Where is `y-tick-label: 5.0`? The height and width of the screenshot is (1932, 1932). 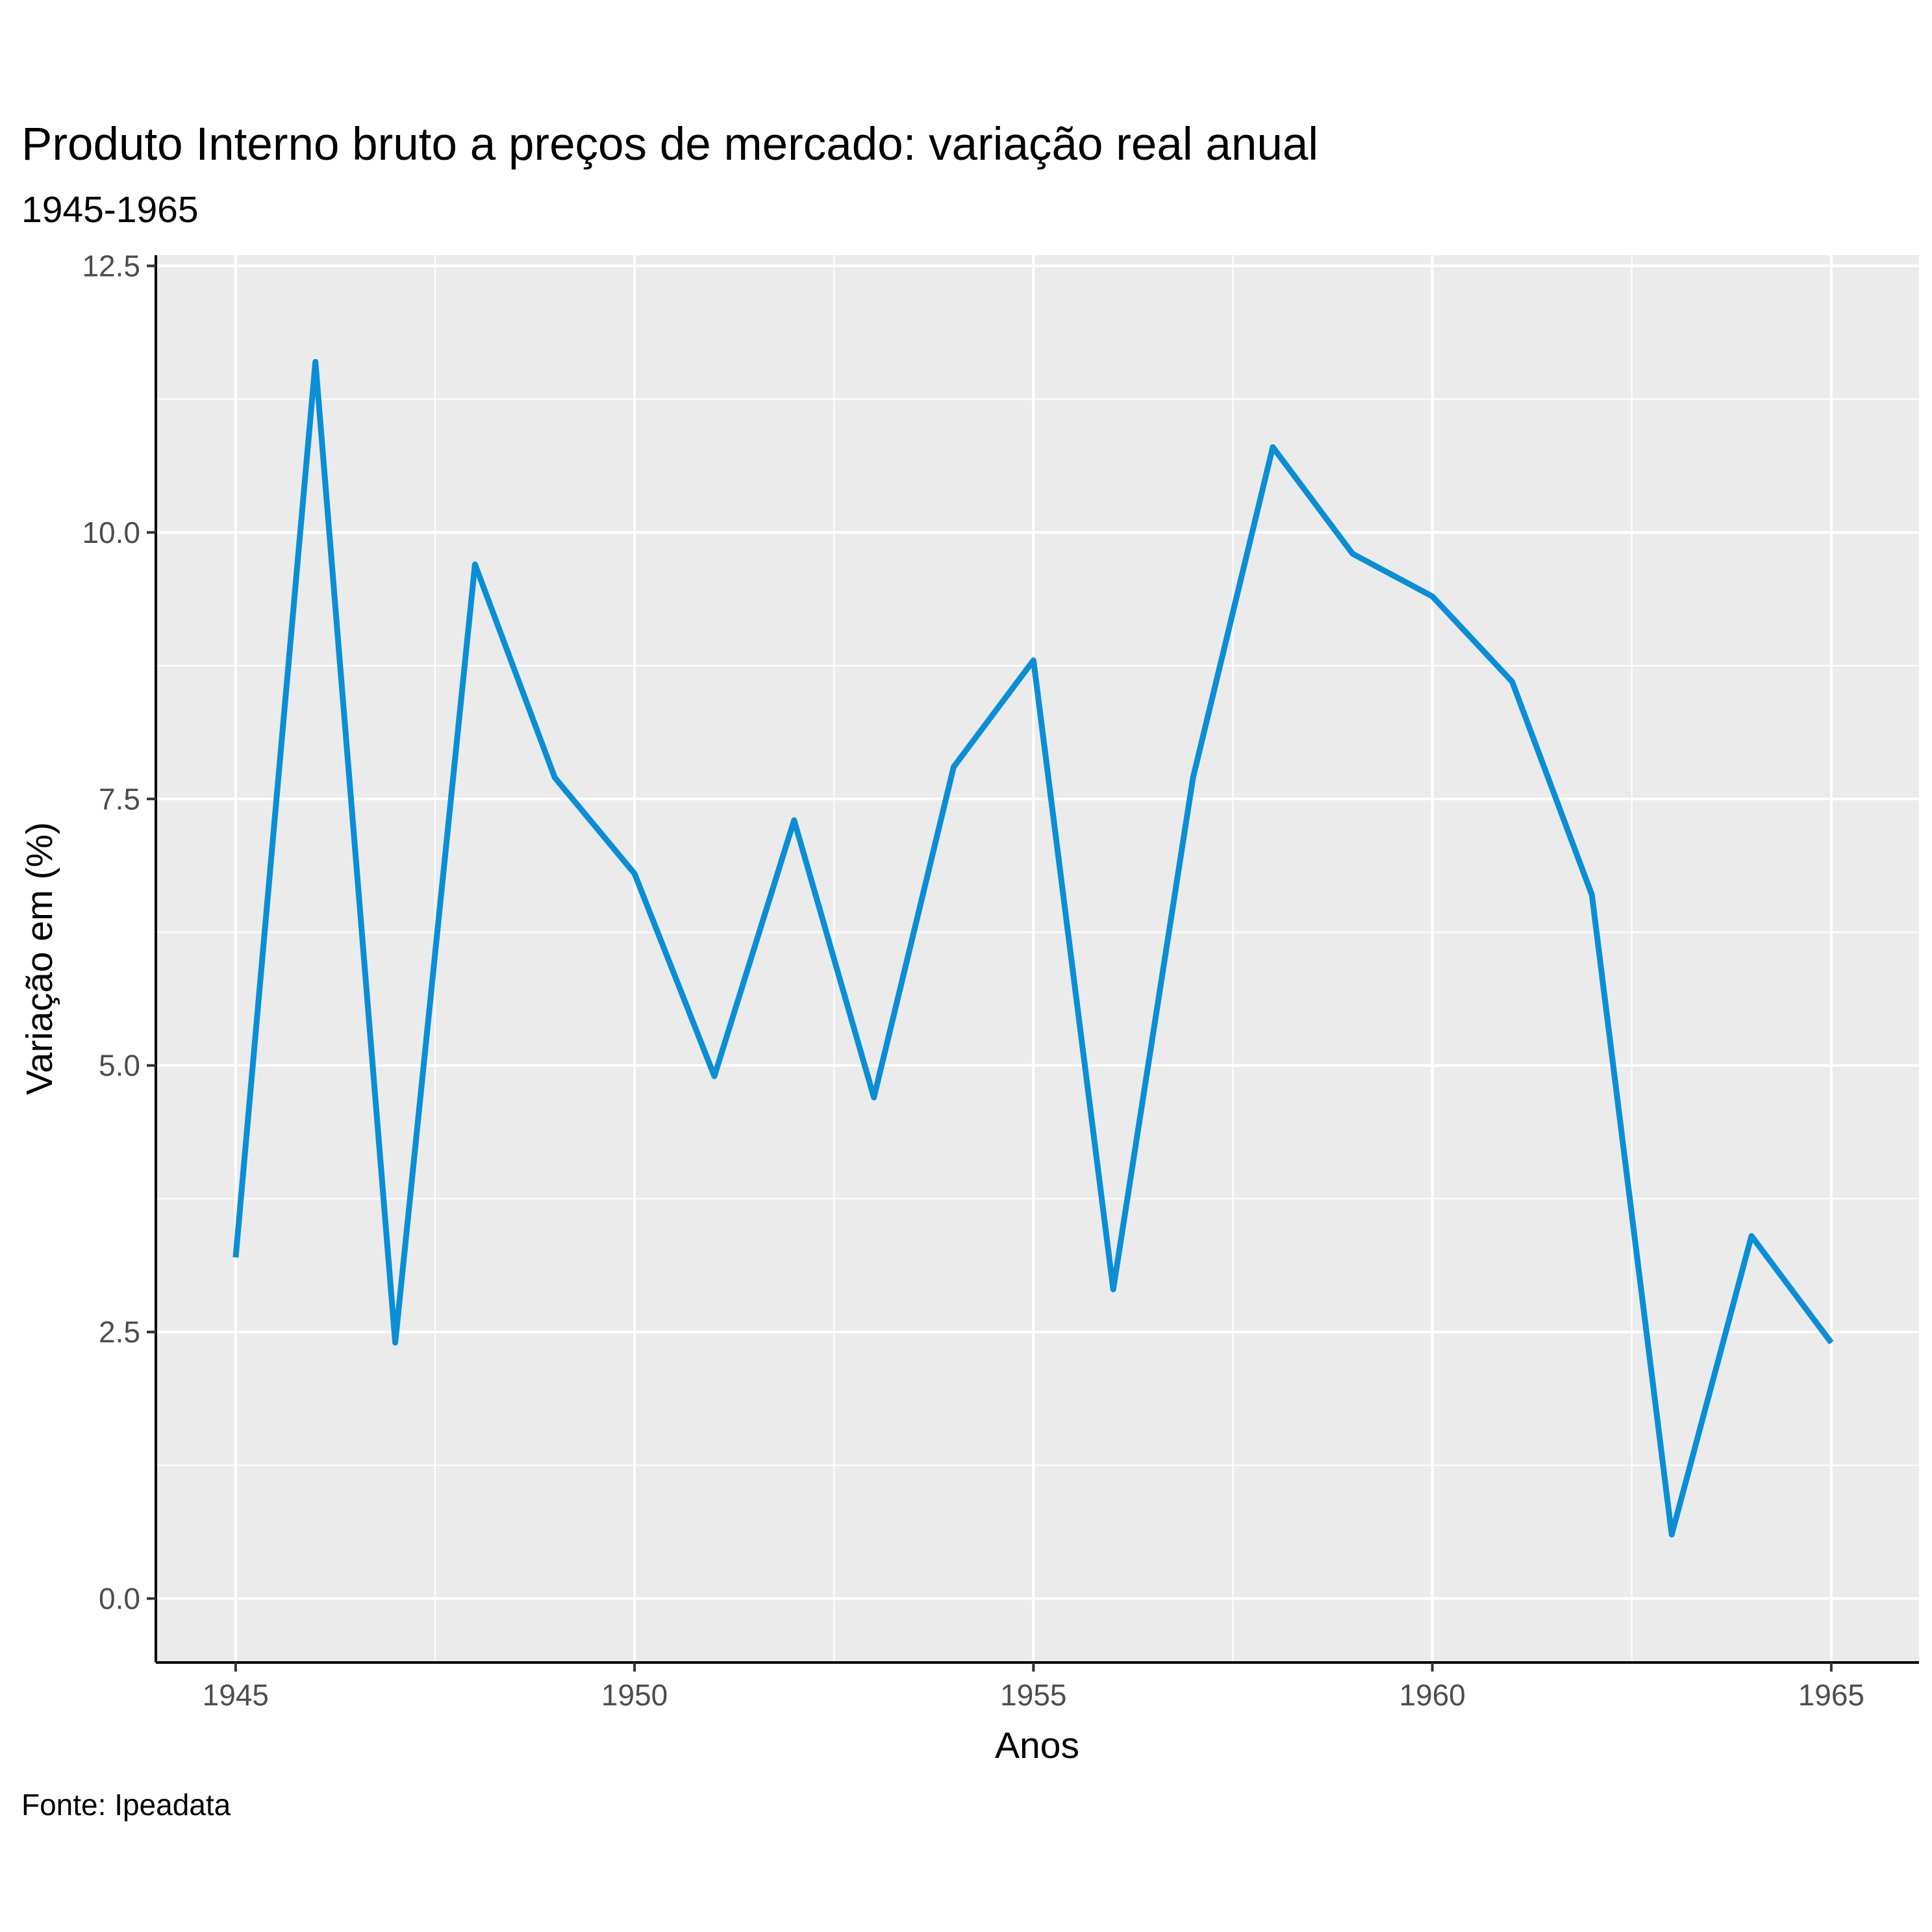
y-tick-label: 5.0 is located at coordinates (119, 1066).